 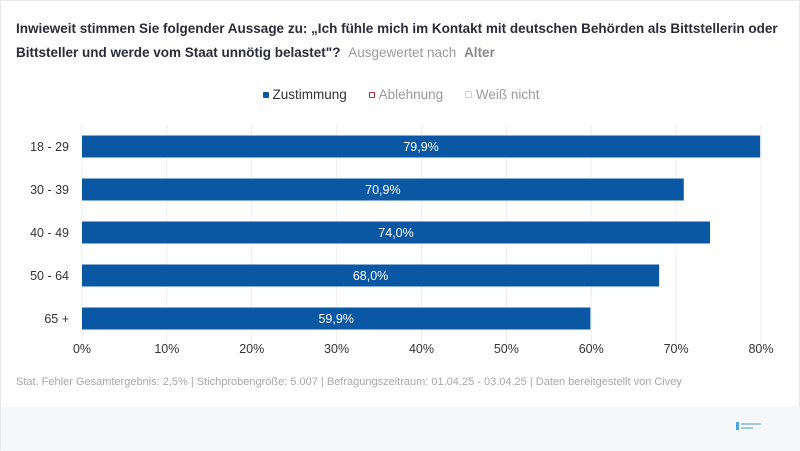 What do you see at coordinates (760, 349) in the screenshot?
I see `x-tick-label: 80%` at bounding box center [760, 349].